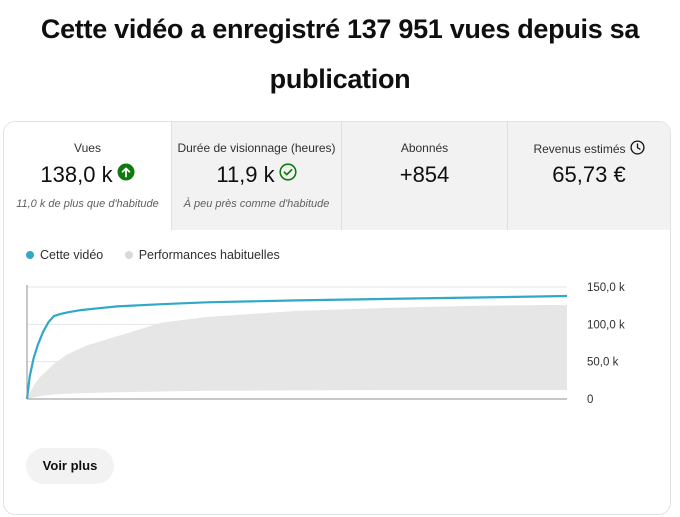 This screenshot has height=517, width=680. I want to click on clock-icon, so click(637, 149).